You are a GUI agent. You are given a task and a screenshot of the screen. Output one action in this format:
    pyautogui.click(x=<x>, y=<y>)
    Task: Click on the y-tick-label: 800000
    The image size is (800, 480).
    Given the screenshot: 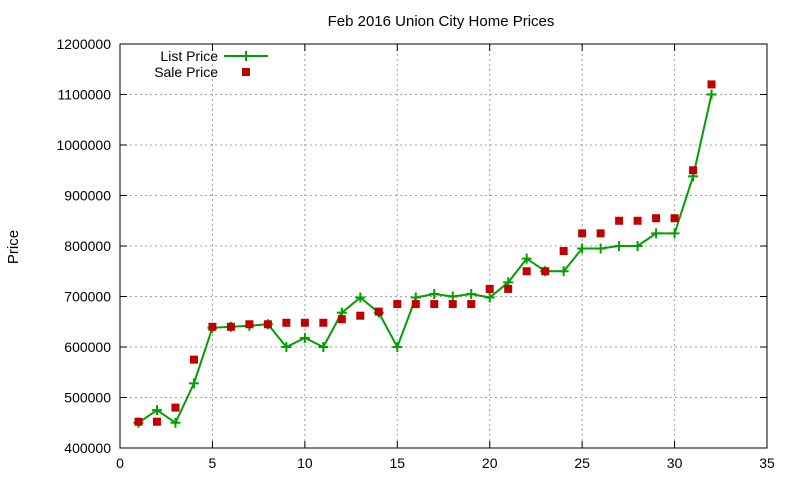 What is the action you would take?
    pyautogui.click(x=87, y=246)
    